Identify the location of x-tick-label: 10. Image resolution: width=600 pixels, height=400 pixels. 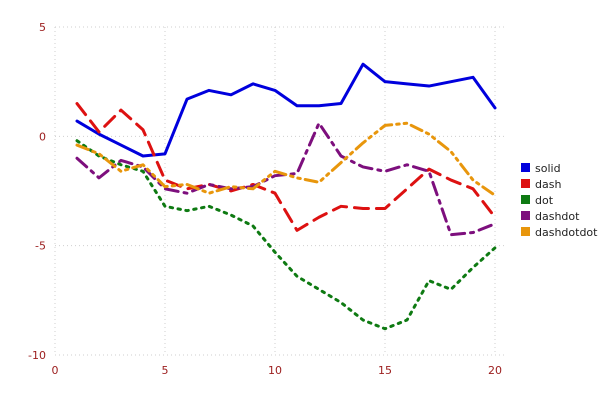
(275, 370).